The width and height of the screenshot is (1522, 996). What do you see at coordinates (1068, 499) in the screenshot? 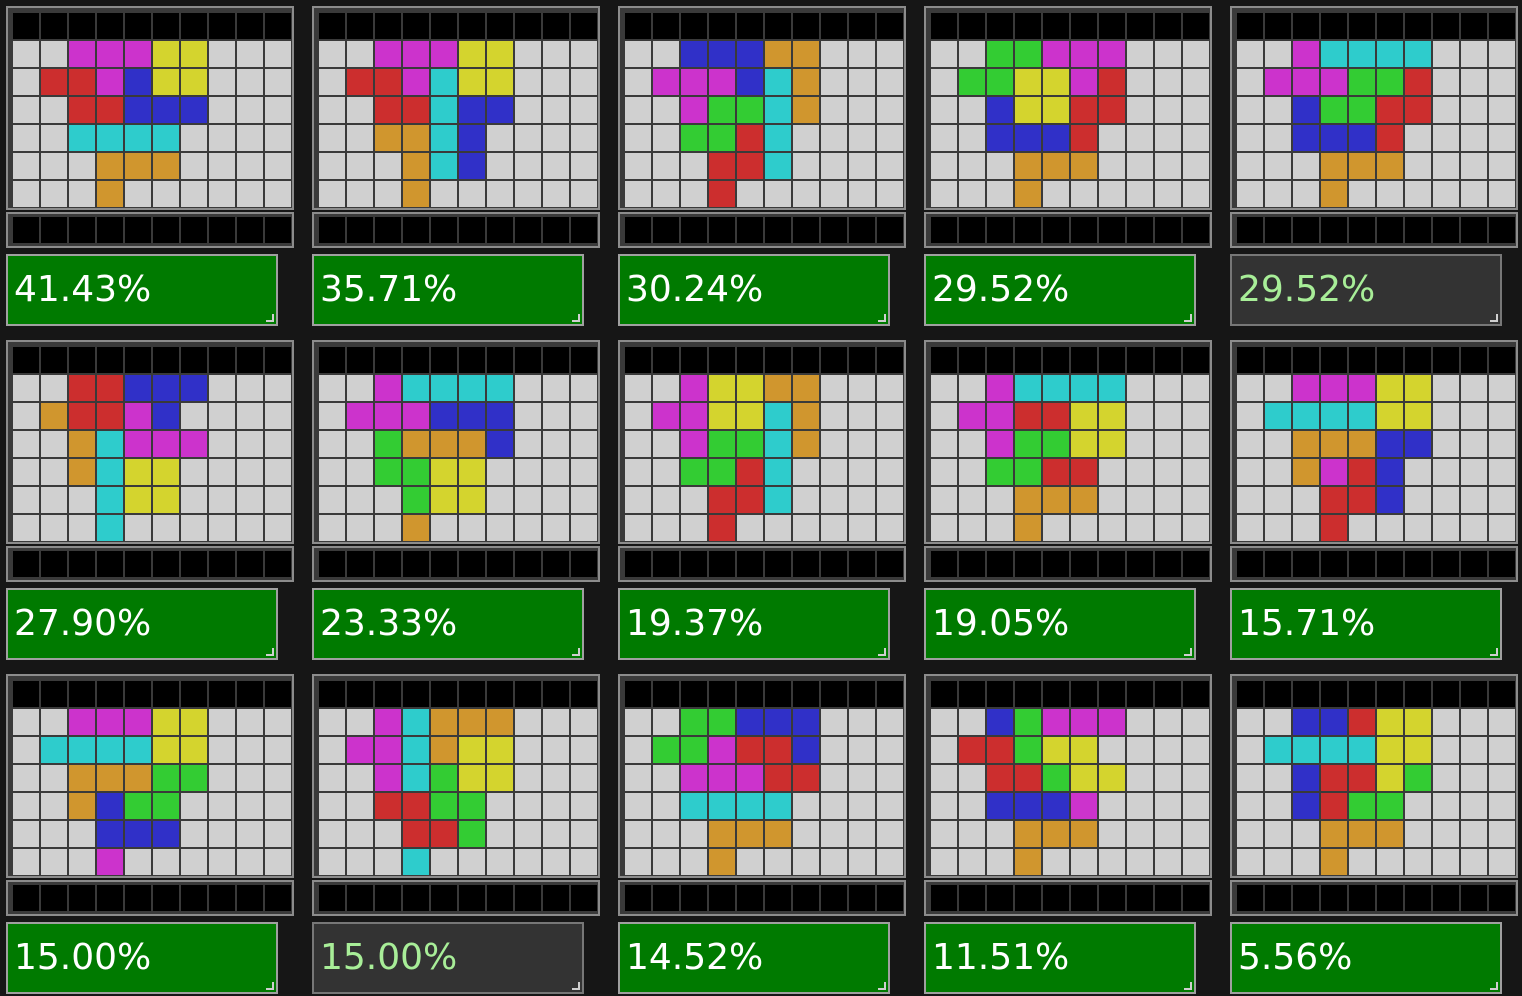
I see `result-card: 19.05%` at bounding box center [1068, 499].